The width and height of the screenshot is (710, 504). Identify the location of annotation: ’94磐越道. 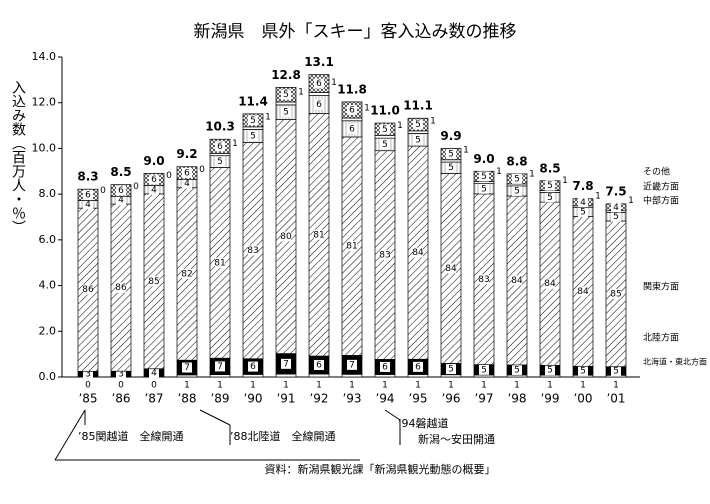
(423, 423).